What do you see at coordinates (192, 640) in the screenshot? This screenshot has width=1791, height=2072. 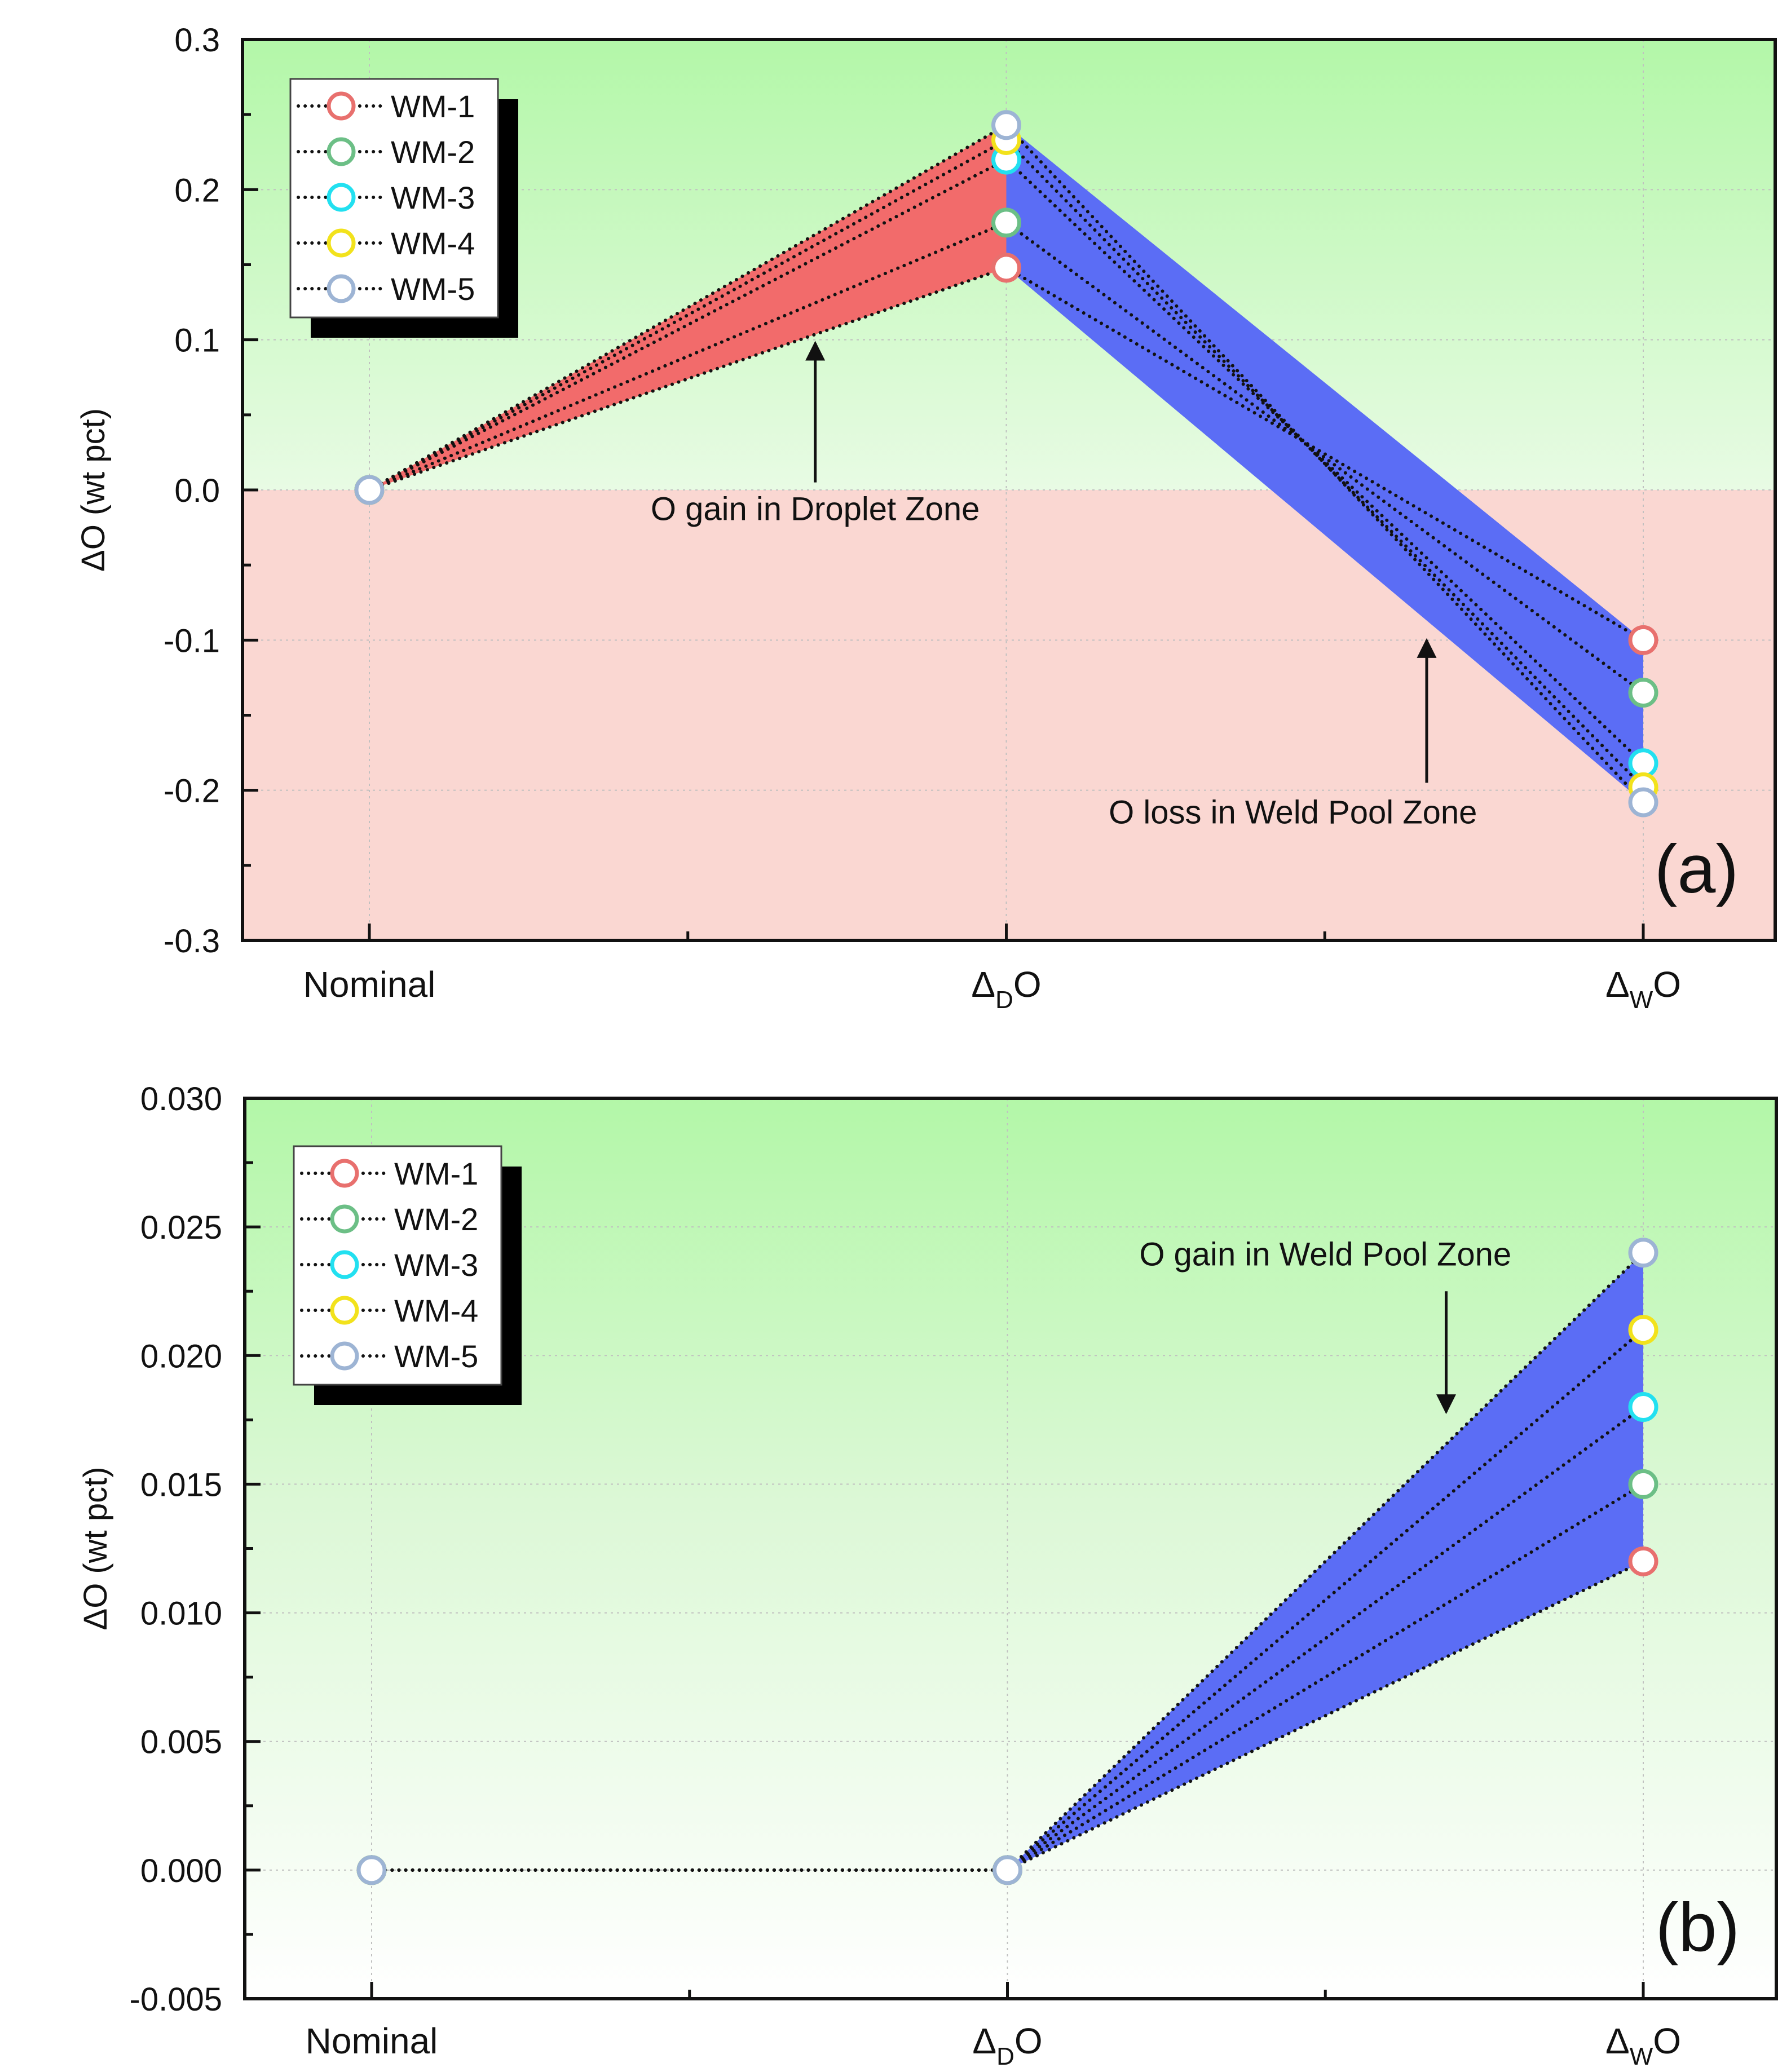 I see `y-tick-label: -0.1` at bounding box center [192, 640].